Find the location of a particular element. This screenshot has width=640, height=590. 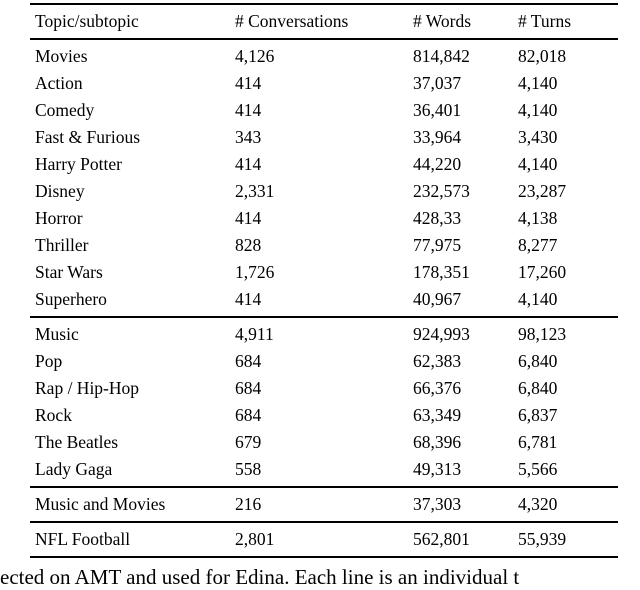

cell-words: 44,220 is located at coordinates (437, 164).